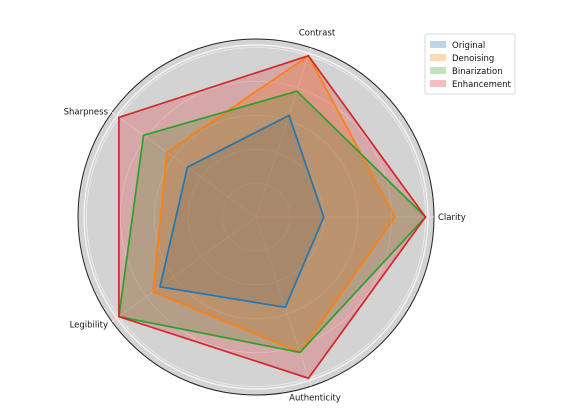 This screenshot has height=420, width=574. I want to click on axis-label-legibility: Legibility, so click(89, 326).